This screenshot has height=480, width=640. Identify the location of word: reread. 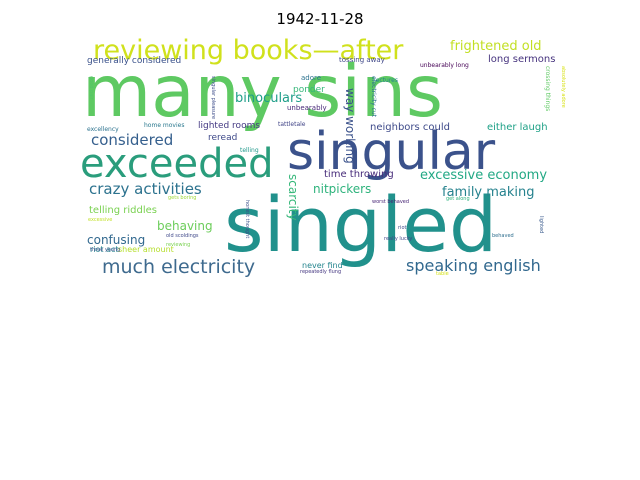
(223, 138).